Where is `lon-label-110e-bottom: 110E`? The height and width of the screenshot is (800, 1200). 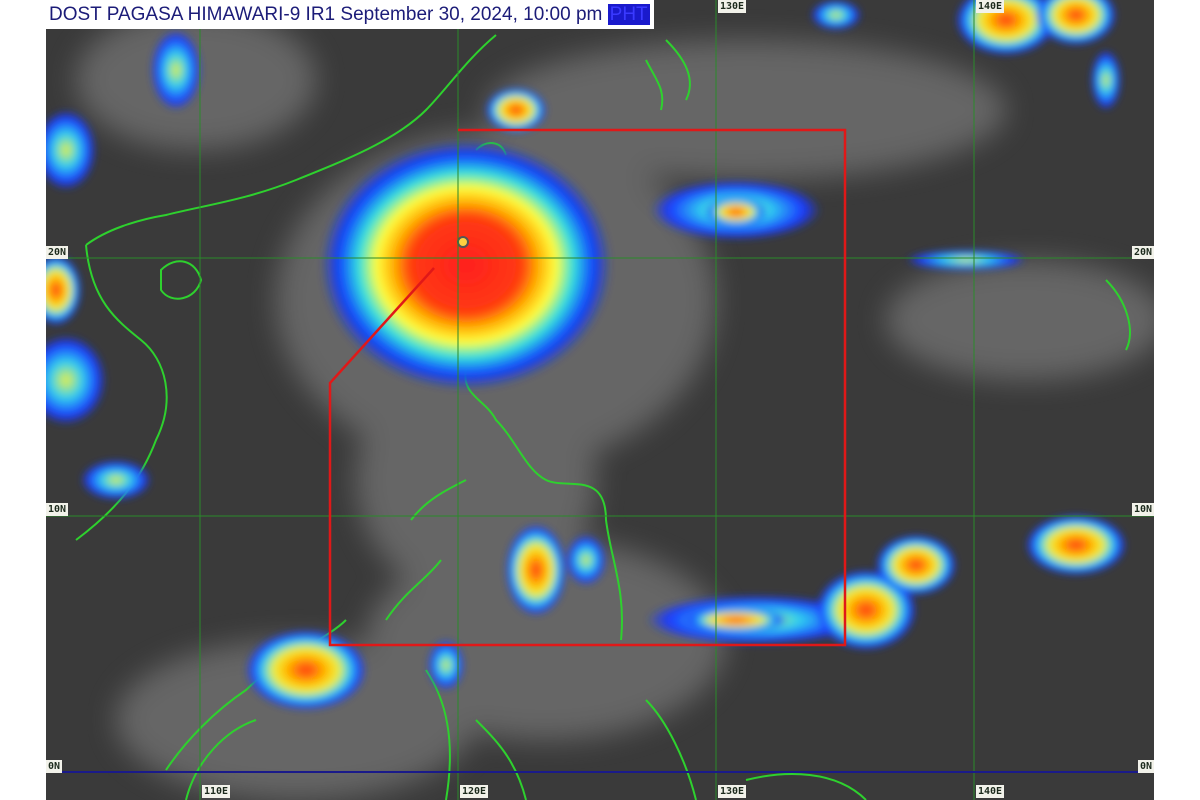
lon-label-110e-bottom: 110E is located at coordinates (216, 791).